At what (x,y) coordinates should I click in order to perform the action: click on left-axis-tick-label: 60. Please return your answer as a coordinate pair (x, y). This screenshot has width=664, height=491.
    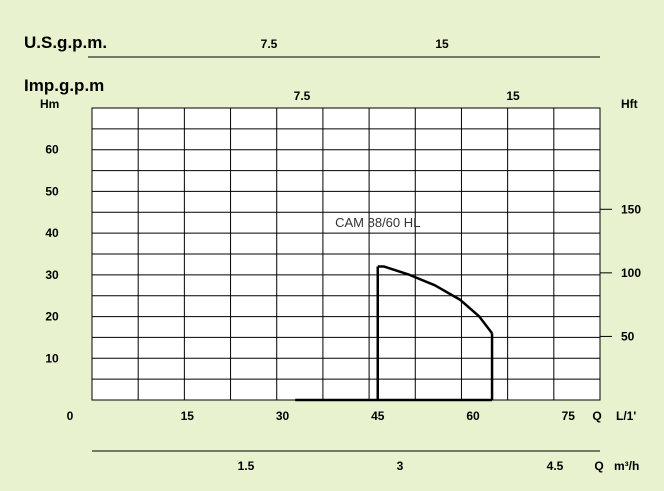
    Looking at the image, I should click on (52, 150).